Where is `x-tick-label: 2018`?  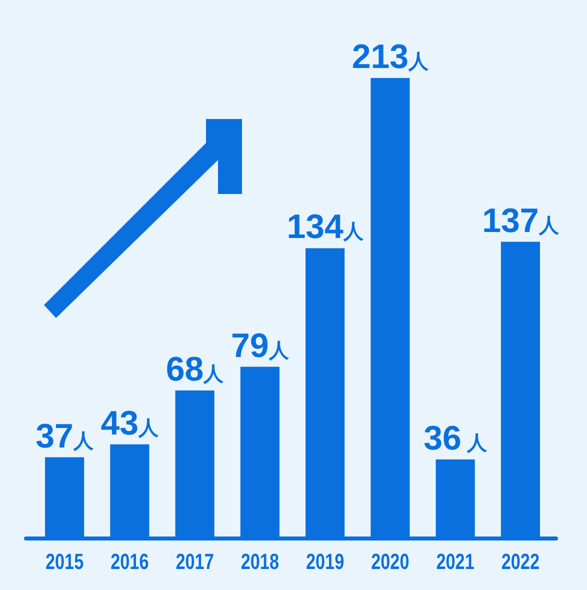 x-tick-label: 2018 is located at coordinates (260, 562).